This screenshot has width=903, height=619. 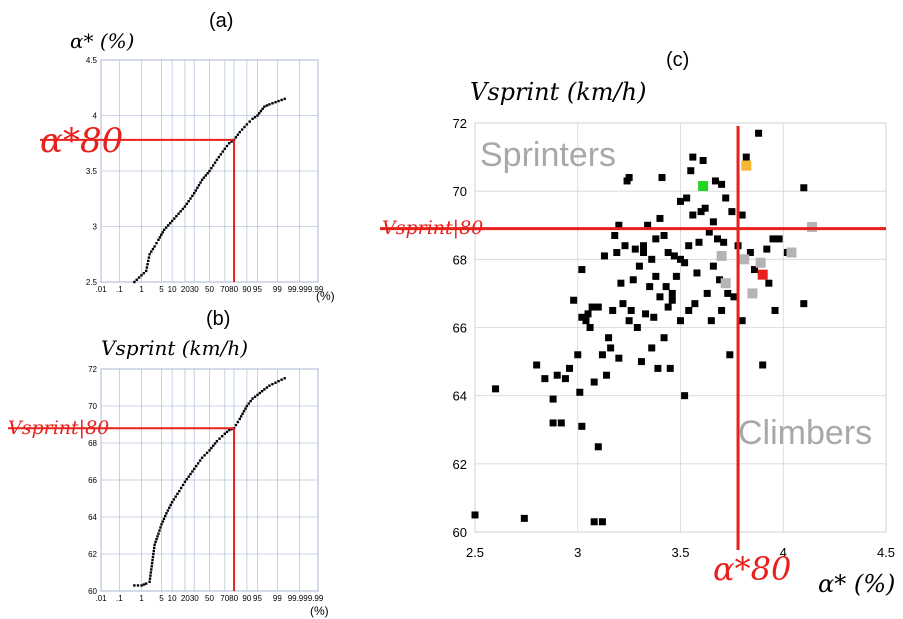 I want to click on panel-c-xtick-2: 3.5, so click(x=680, y=552).